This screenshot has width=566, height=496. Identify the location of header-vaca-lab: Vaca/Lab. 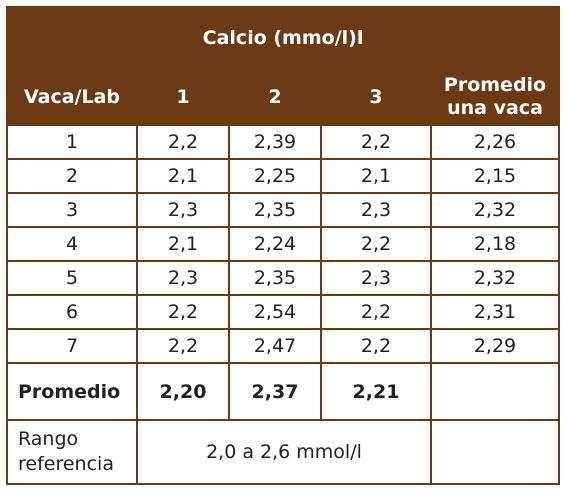
(72, 97).